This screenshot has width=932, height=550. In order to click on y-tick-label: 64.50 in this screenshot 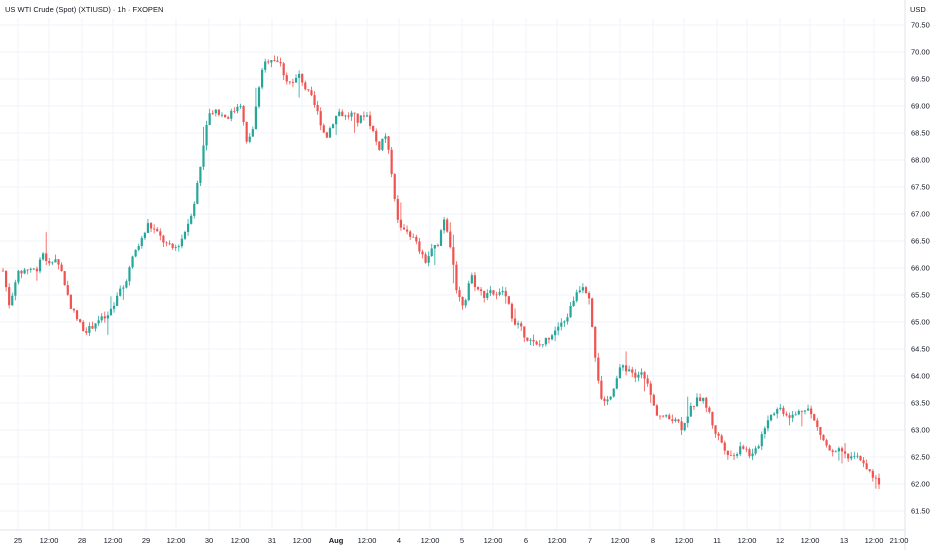, I will do `click(920, 349)`.